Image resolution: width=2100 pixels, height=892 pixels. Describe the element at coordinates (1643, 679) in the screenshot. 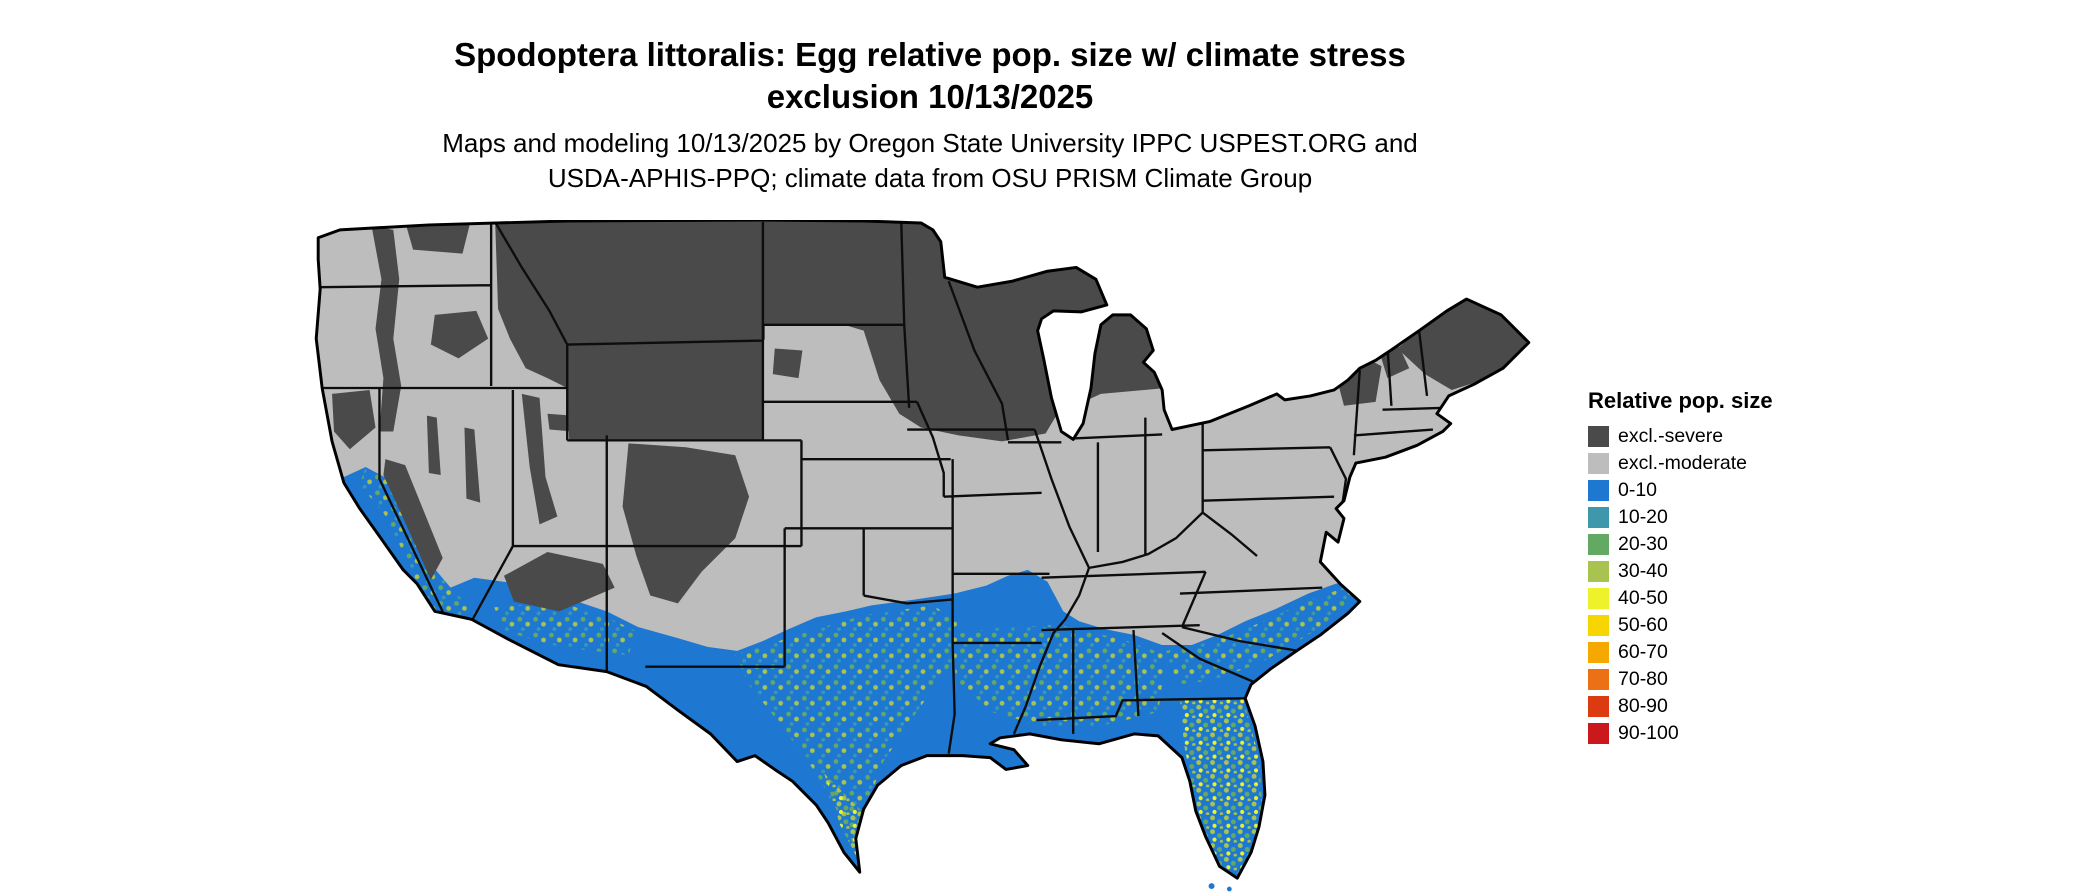

I see `legend-label: 70-80` at that location.